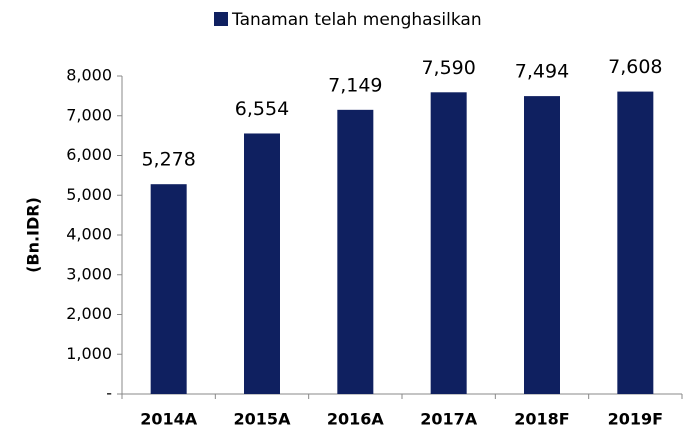 The width and height of the screenshot is (692, 434). I want to click on value-label: 5,278, so click(168, 160).